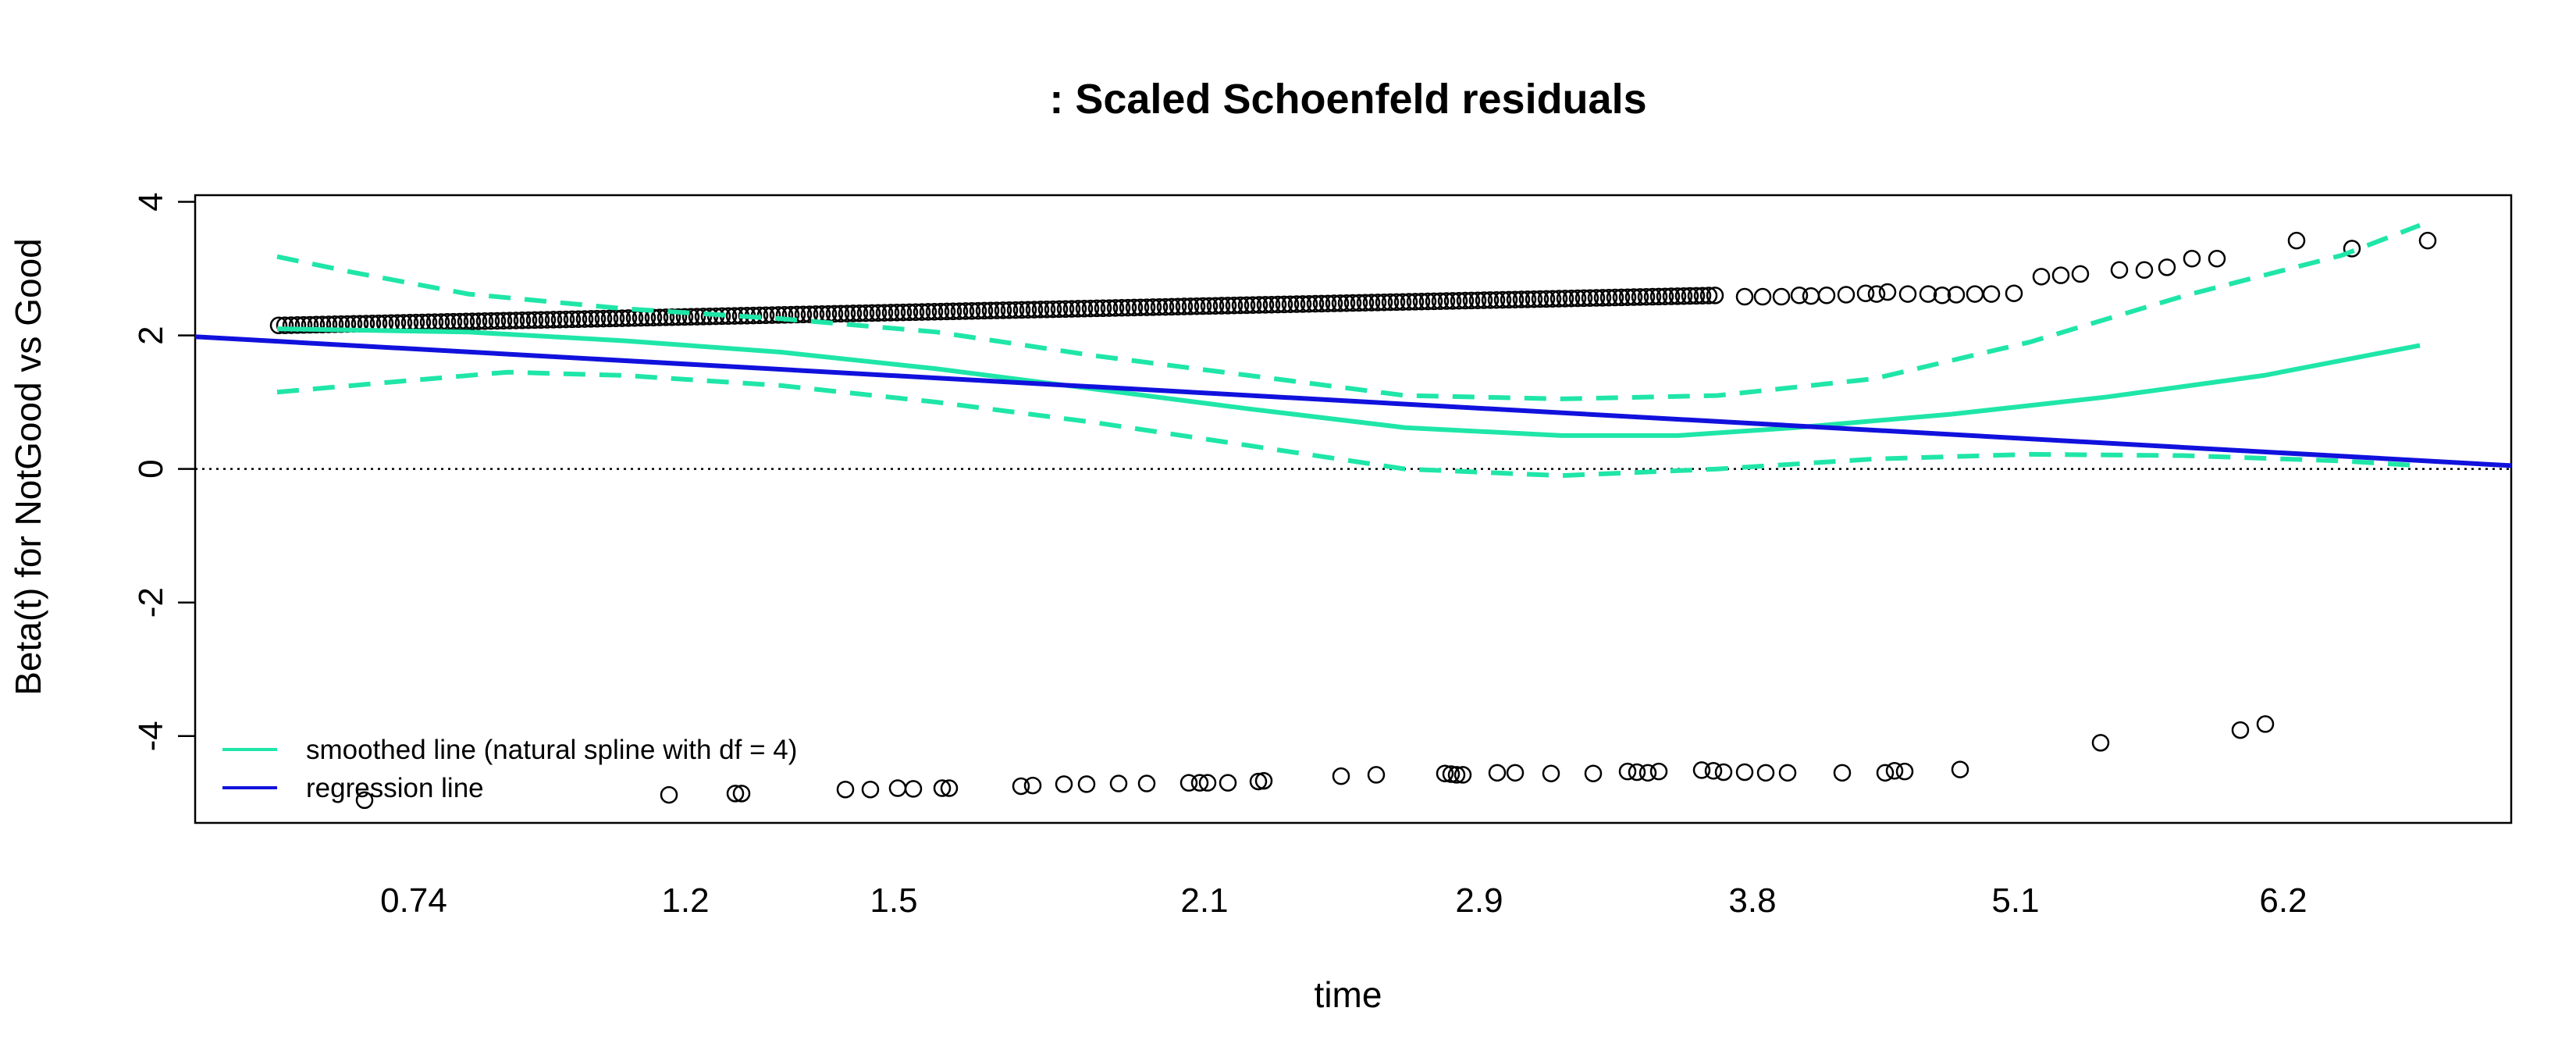 Image resolution: width=2576 pixels, height=1054 pixels. Describe the element at coordinates (1752, 900) in the screenshot. I see `x-tick-label: 3.8` at that location.